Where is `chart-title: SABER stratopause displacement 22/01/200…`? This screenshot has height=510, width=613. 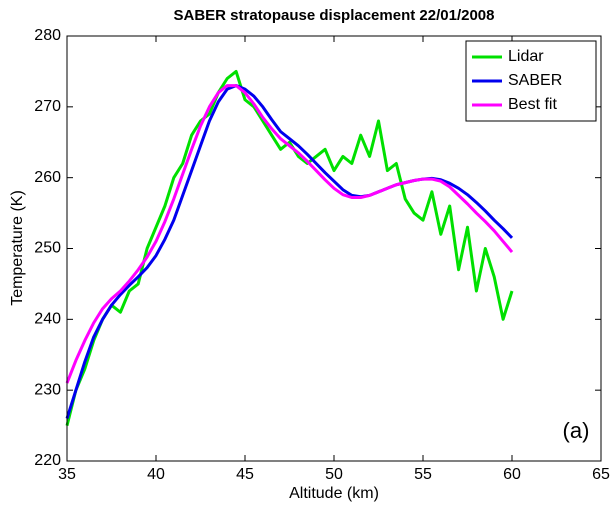 chart-title: SABER stratopause displacement 22/01/200… is located at coordinates (334, 15).